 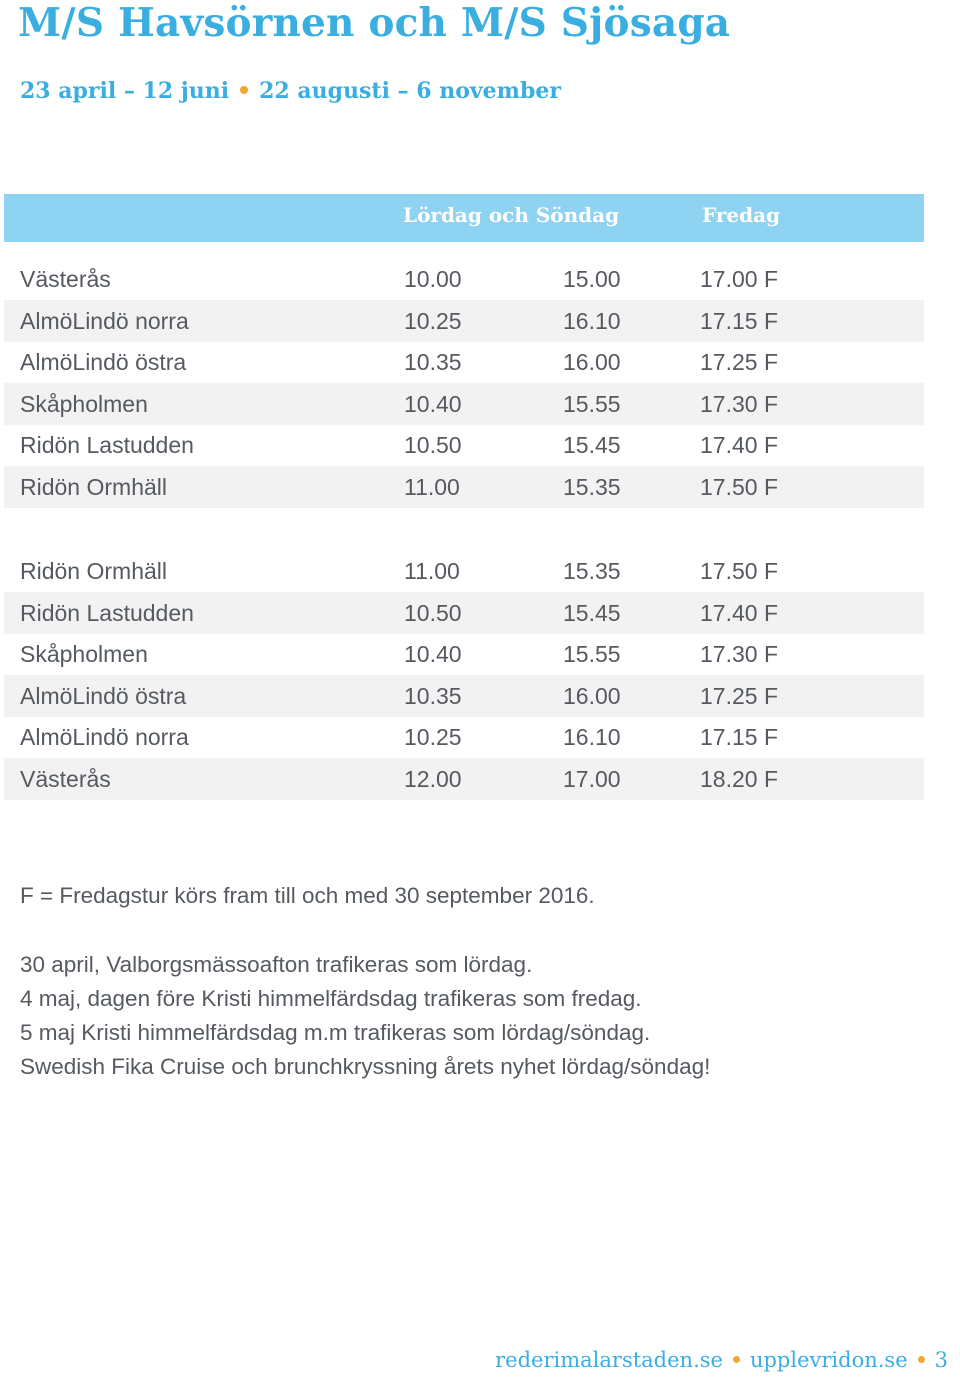 What do you see at coordinates (464, 279) in the screenshot?
I see `outbound-row: Västerås 10.00 15.00 17.00 F` at bounding box center [464, 279].